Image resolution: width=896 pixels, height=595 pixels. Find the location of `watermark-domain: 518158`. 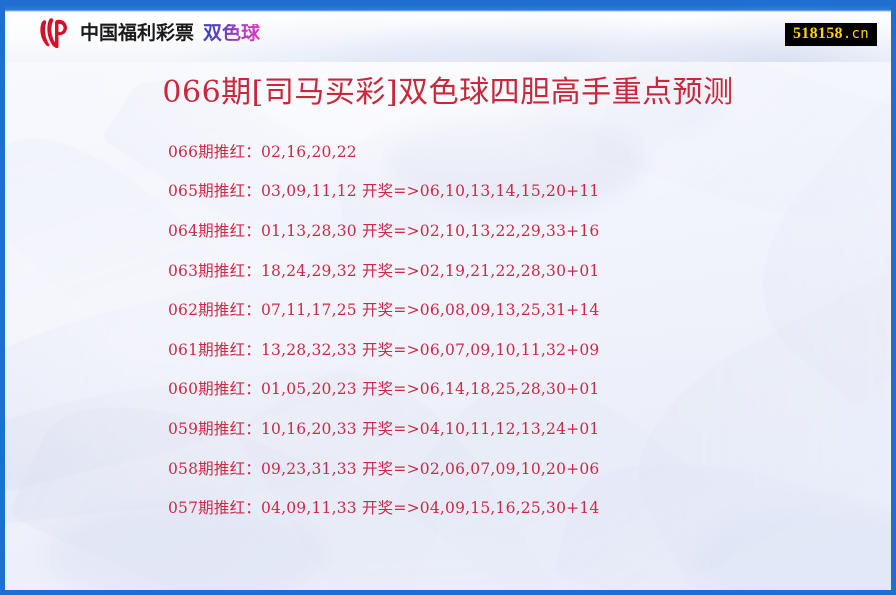

watermark-domain: 518158 is located at coordinates (818, 33).